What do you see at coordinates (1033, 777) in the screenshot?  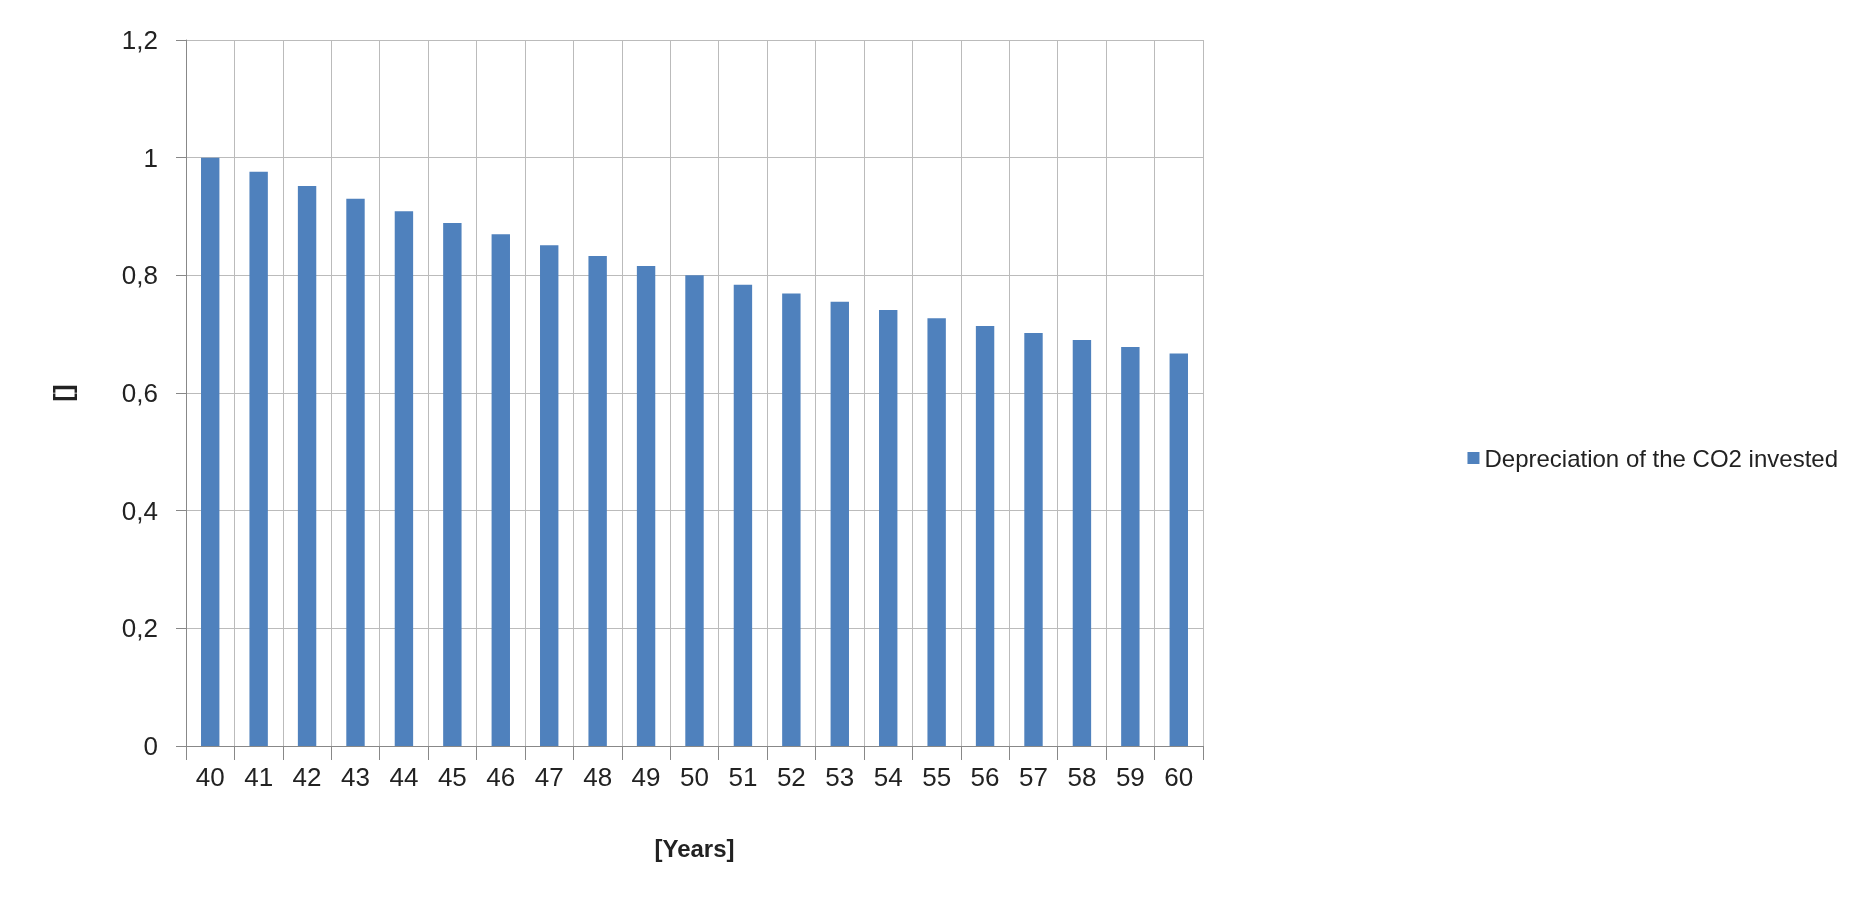 I see `x-tick-label: 57` at bounding box center [1033, 777].